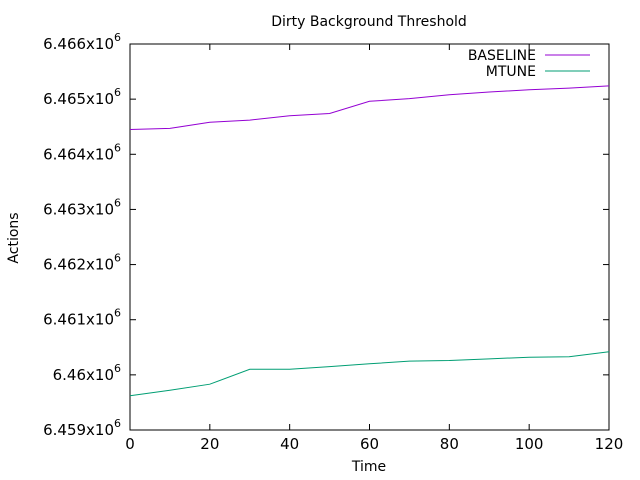 This screenshot has width=640, height=480. What do you see at coordinates (78, 99) in the screenshot?
I see `y-tick-mantissa: 6.465x10` at bounding box center [78, 99].